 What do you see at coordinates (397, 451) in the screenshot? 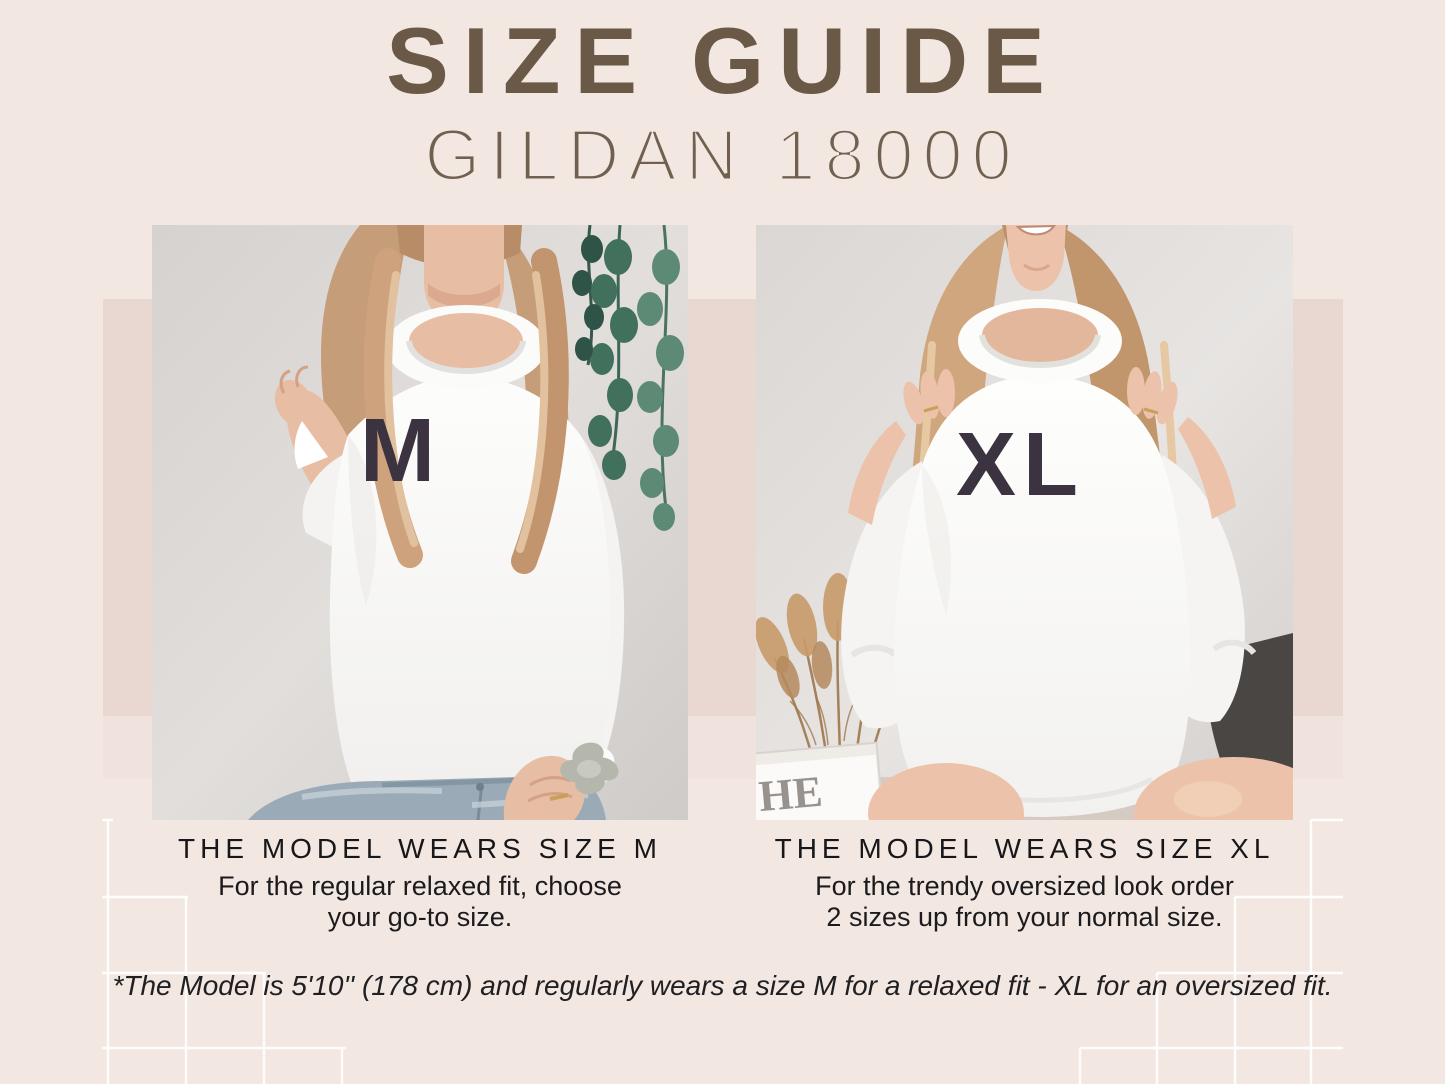
I see `size-letter-m: M` at bounding box center [397, 451].